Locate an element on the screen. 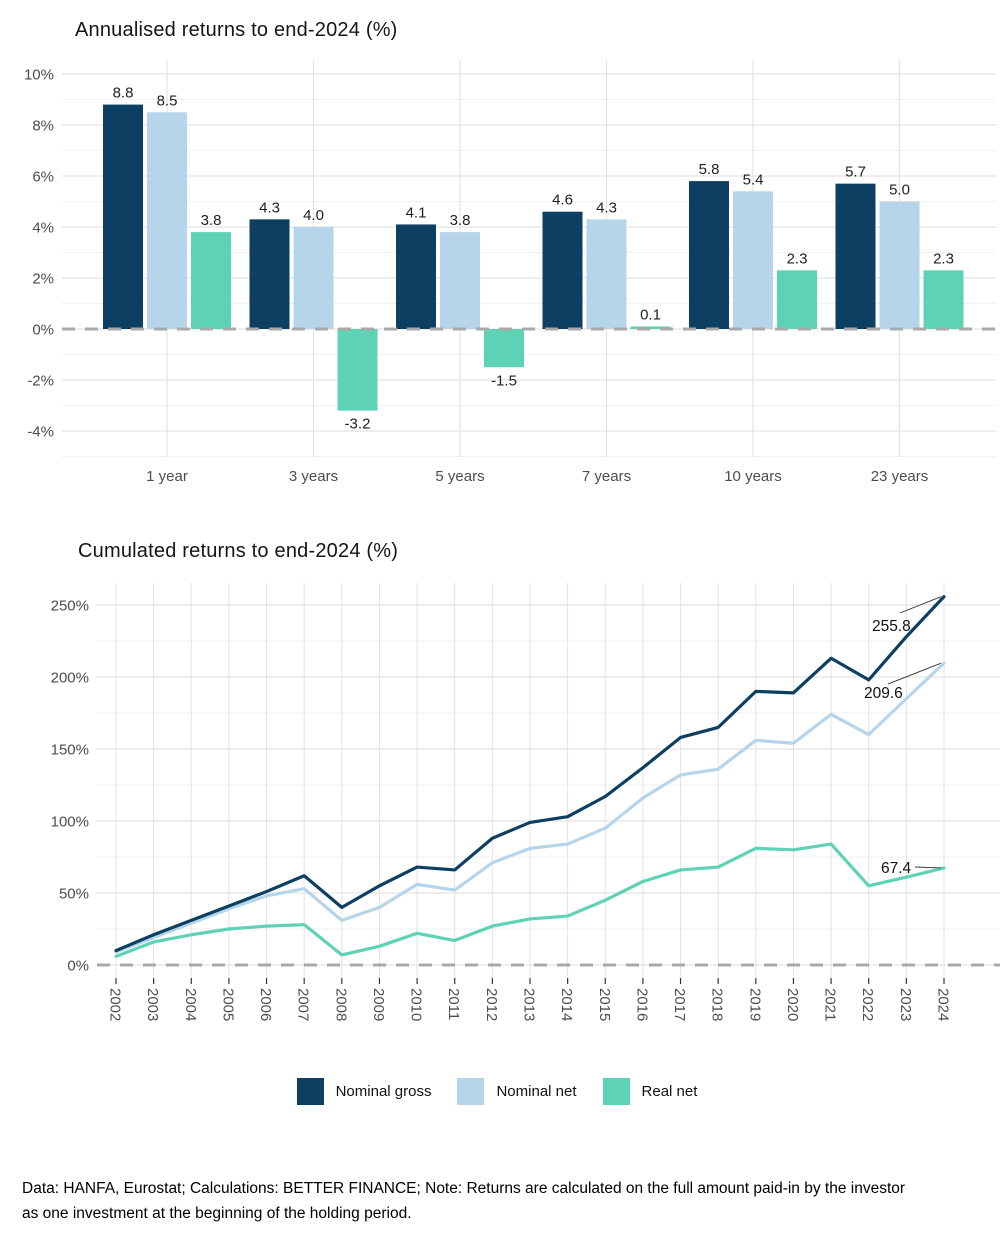  svg-text: 4.0 is located at coordinates (313, 215).